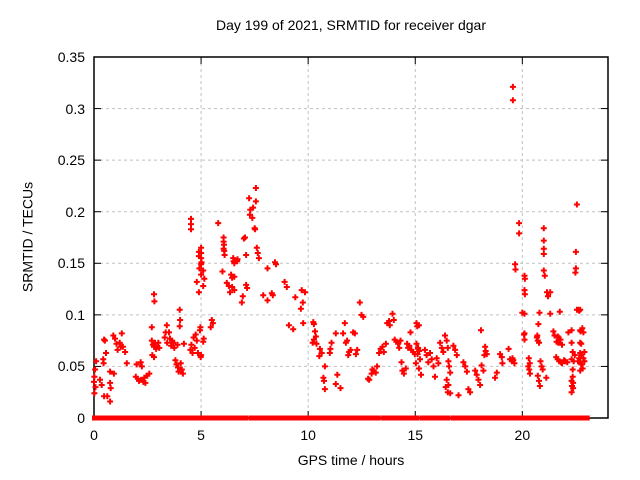 This screenshot has height=480, width=640. Describe the element at coordinates (75, 314) in the screenshot. I see `y-tick-label: 0.1` at that location.